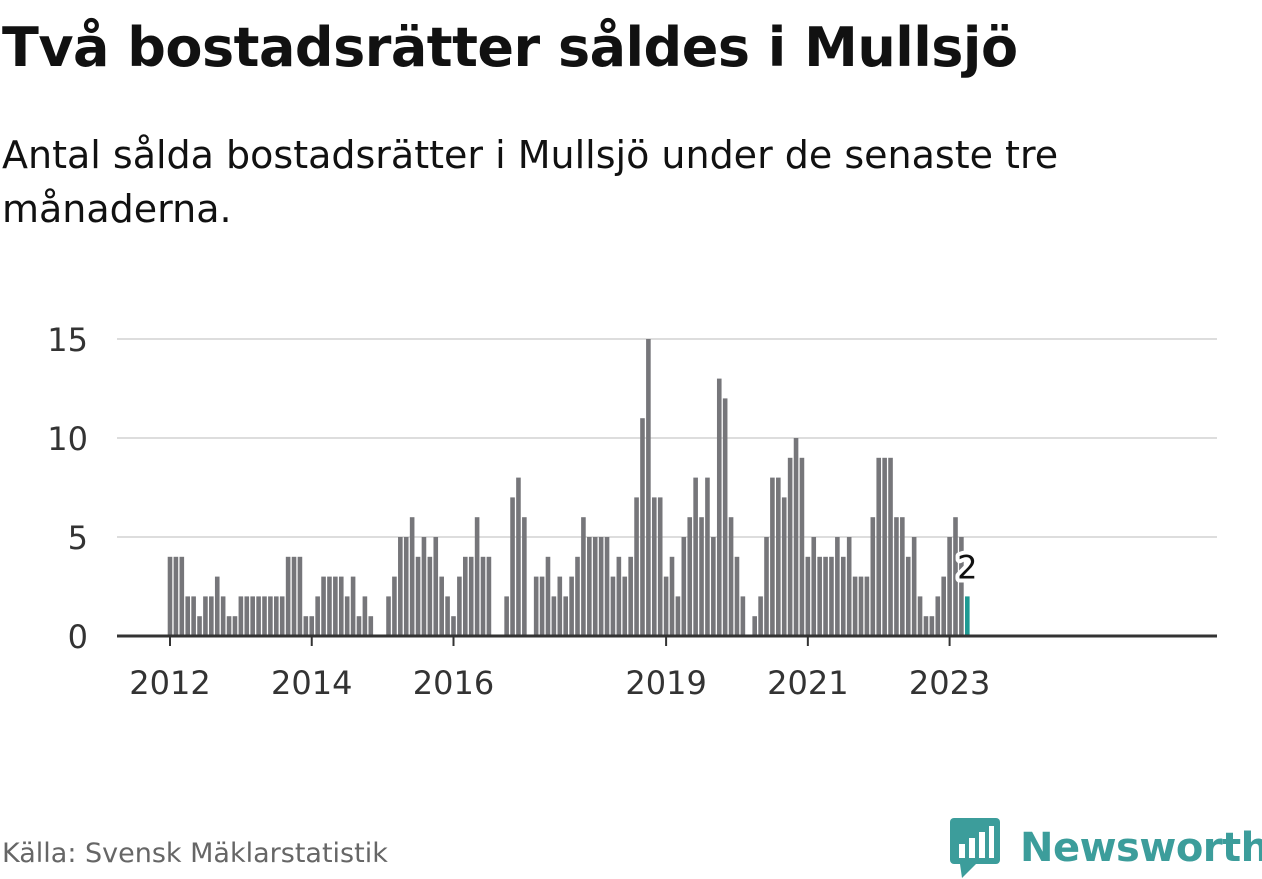 The image size is (1262, 879). Describe the element at coordinates (78, 538) in the screenshot. I see `y-tick-label: 5` at that location.